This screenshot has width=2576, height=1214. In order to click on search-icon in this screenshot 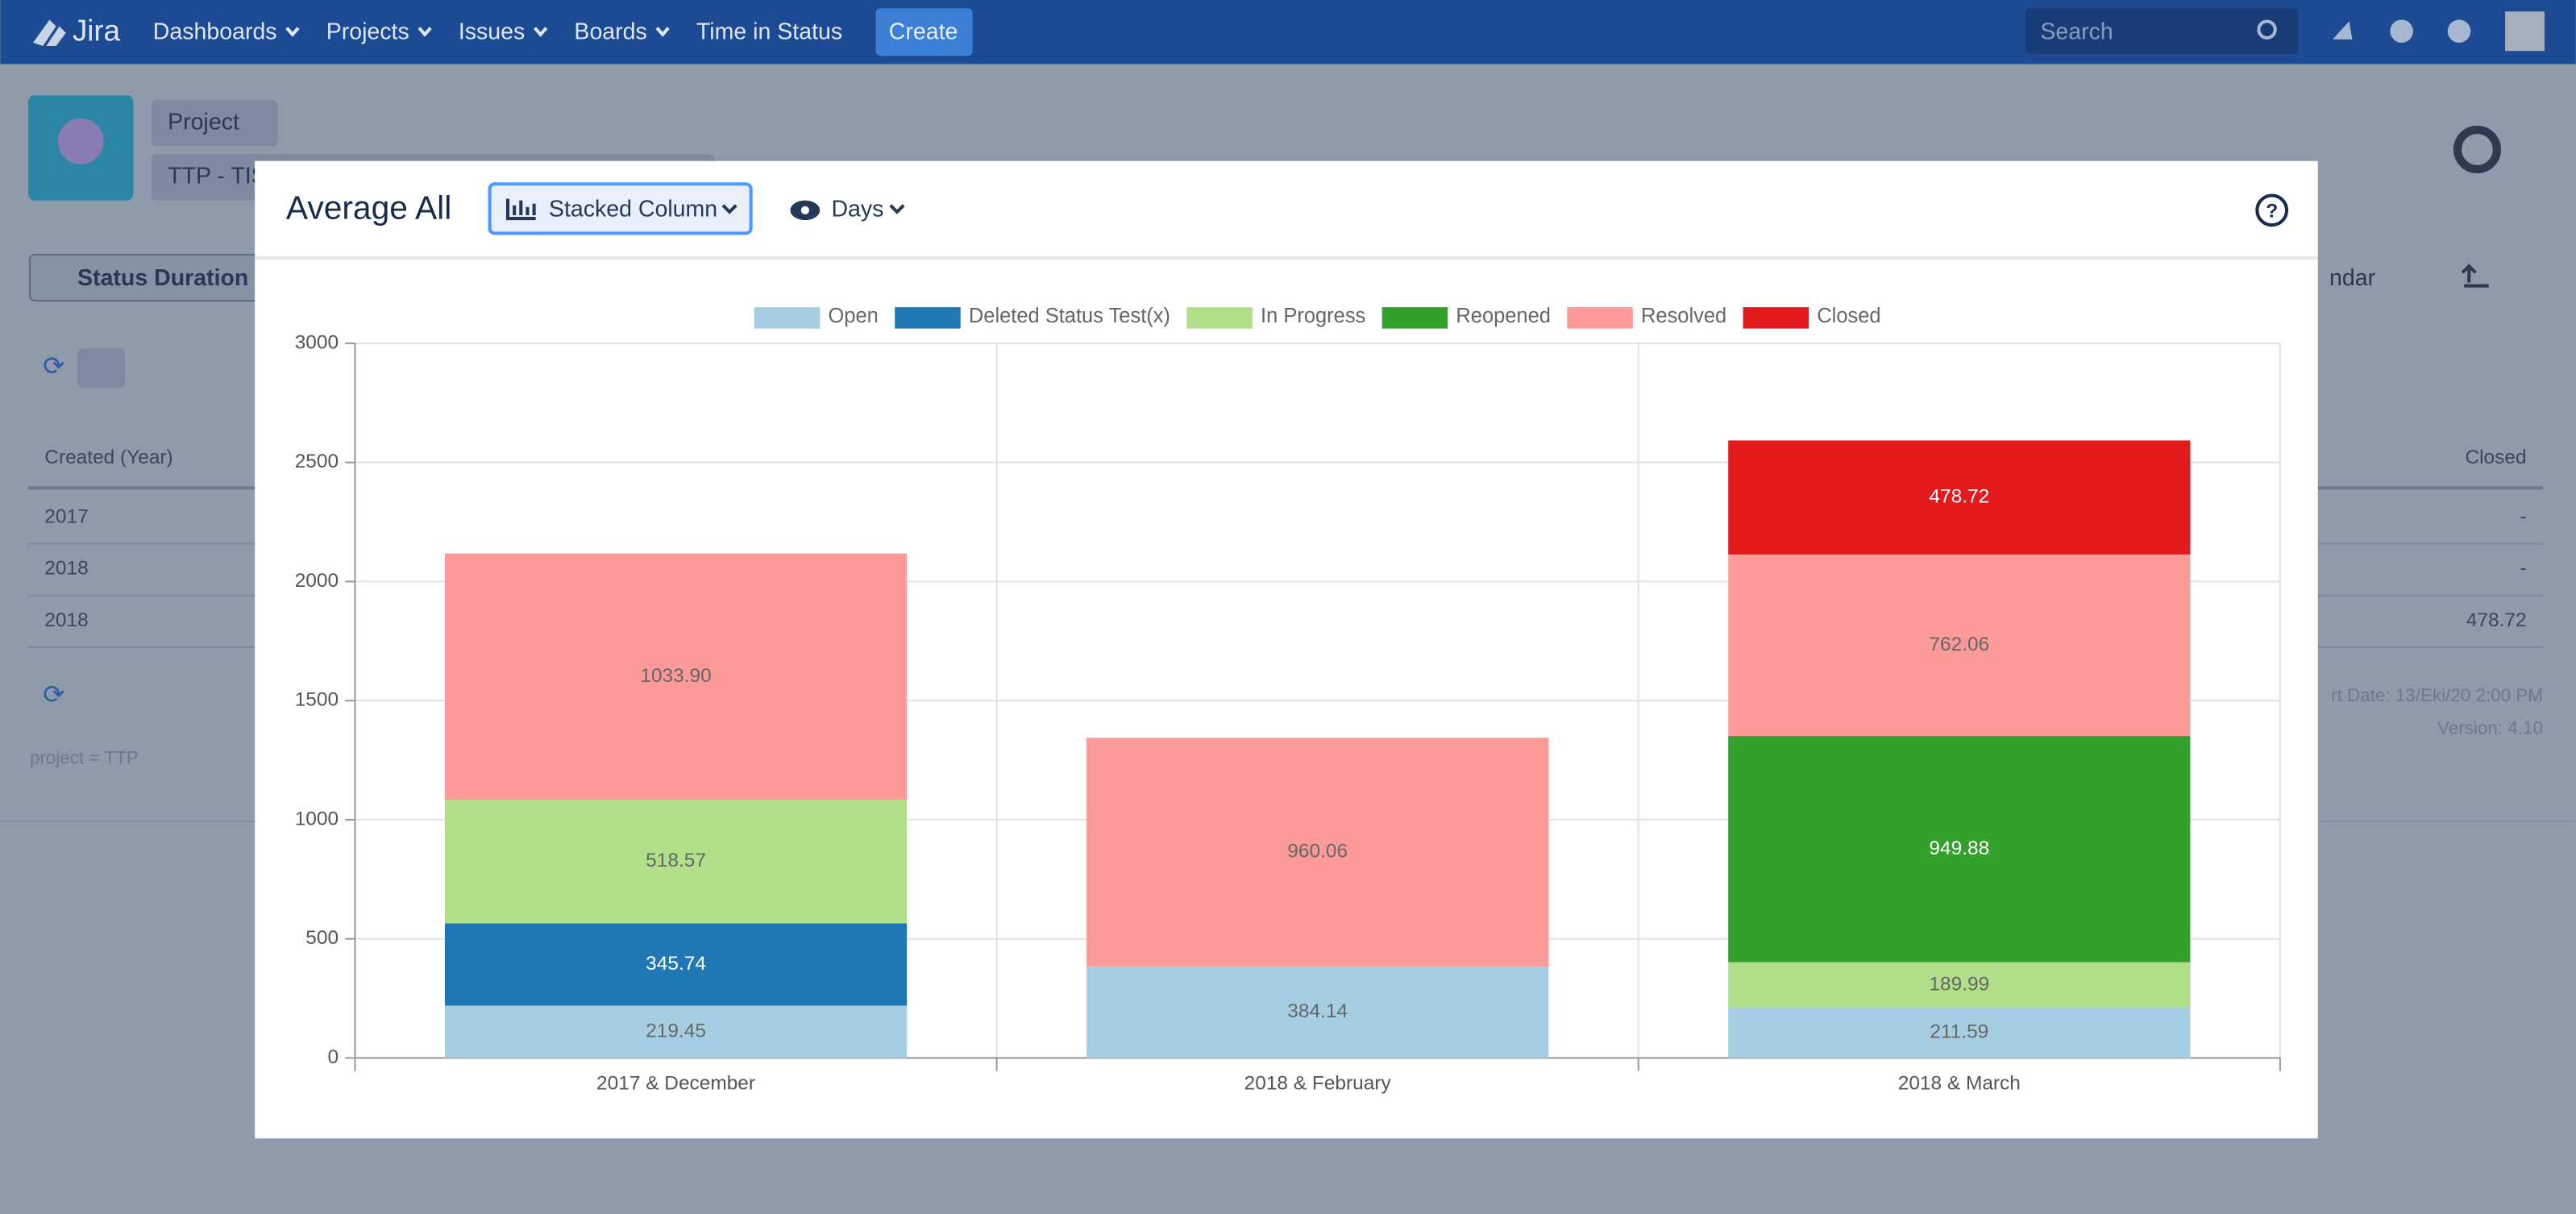, I will do `click(2267, 29)`.